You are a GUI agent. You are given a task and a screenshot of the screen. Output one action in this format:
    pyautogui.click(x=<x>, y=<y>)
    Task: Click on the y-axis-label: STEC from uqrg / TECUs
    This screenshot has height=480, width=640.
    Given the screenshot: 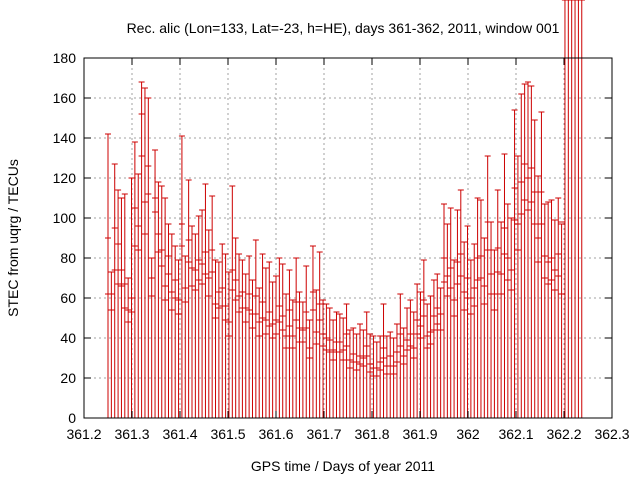 What is the action you would take?
    pyautogui.click(x=13, y=238)
    